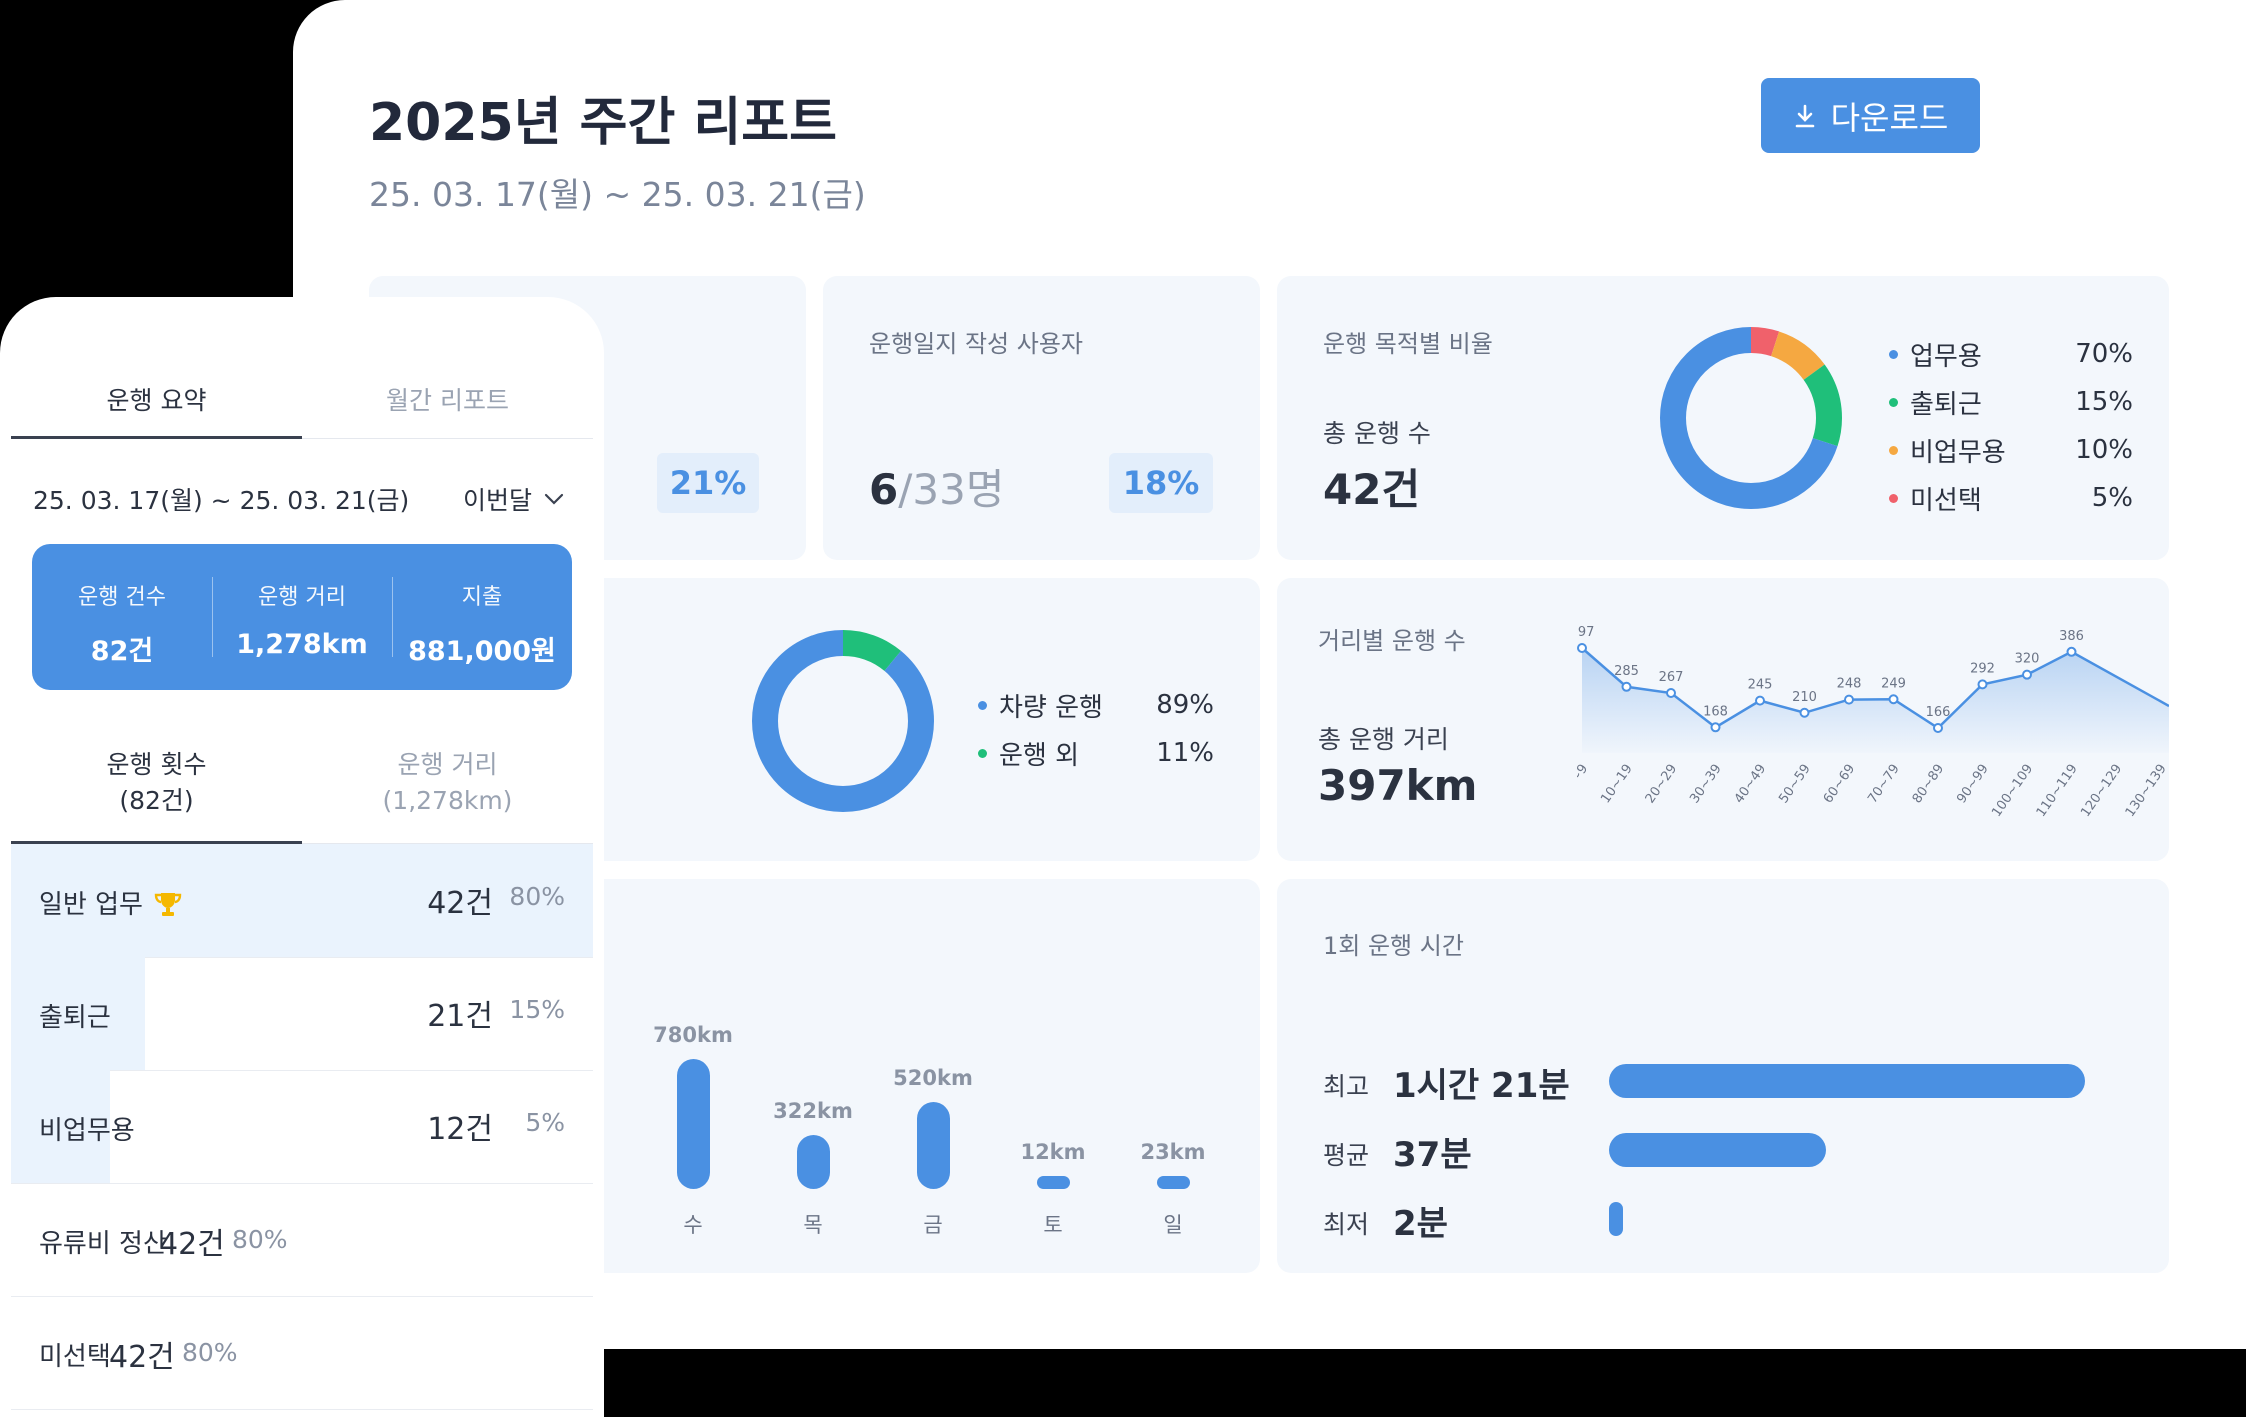 The image size is (2246, 1417). I want to click on x-tick-label: 90~99, so click(1973, 784).